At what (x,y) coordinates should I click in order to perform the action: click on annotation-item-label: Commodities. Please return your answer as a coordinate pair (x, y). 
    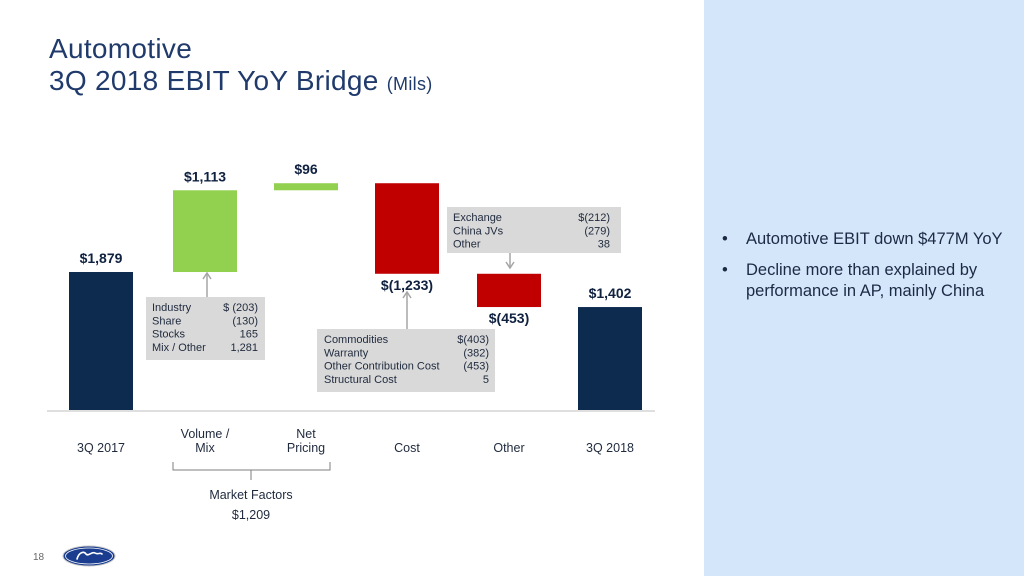
    Looking at the image, I should click on (356, 340).